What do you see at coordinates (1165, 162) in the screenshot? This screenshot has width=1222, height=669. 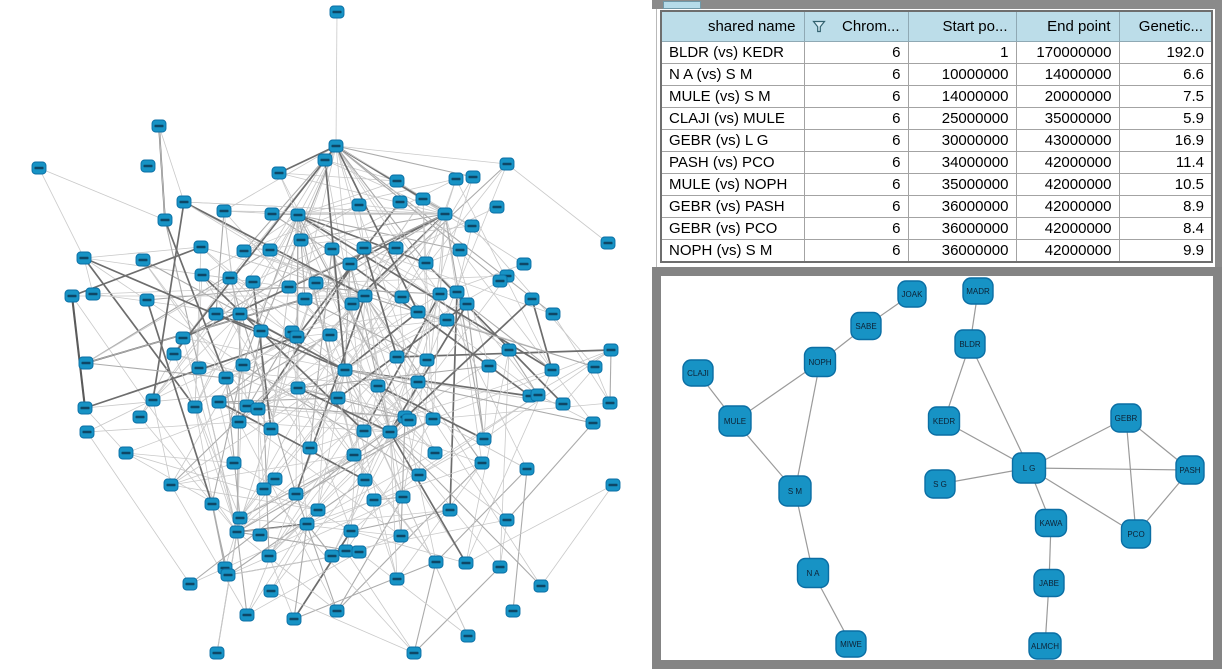 I see `table-cell: 11.4` at bounding box center [1165, 162].